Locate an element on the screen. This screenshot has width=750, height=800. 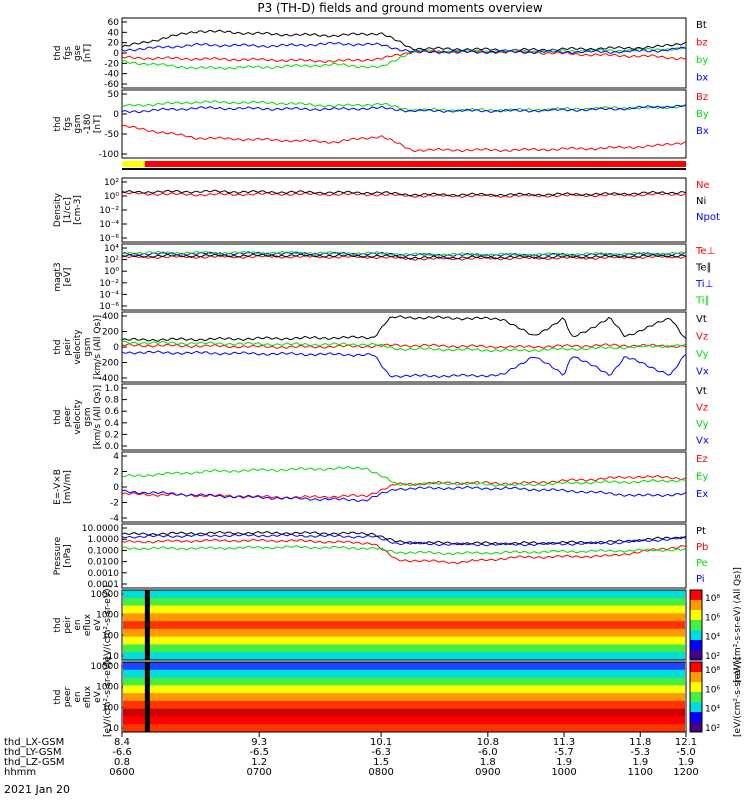
colorbar-tick: 10⁴ is located at coordinates (712, 710).